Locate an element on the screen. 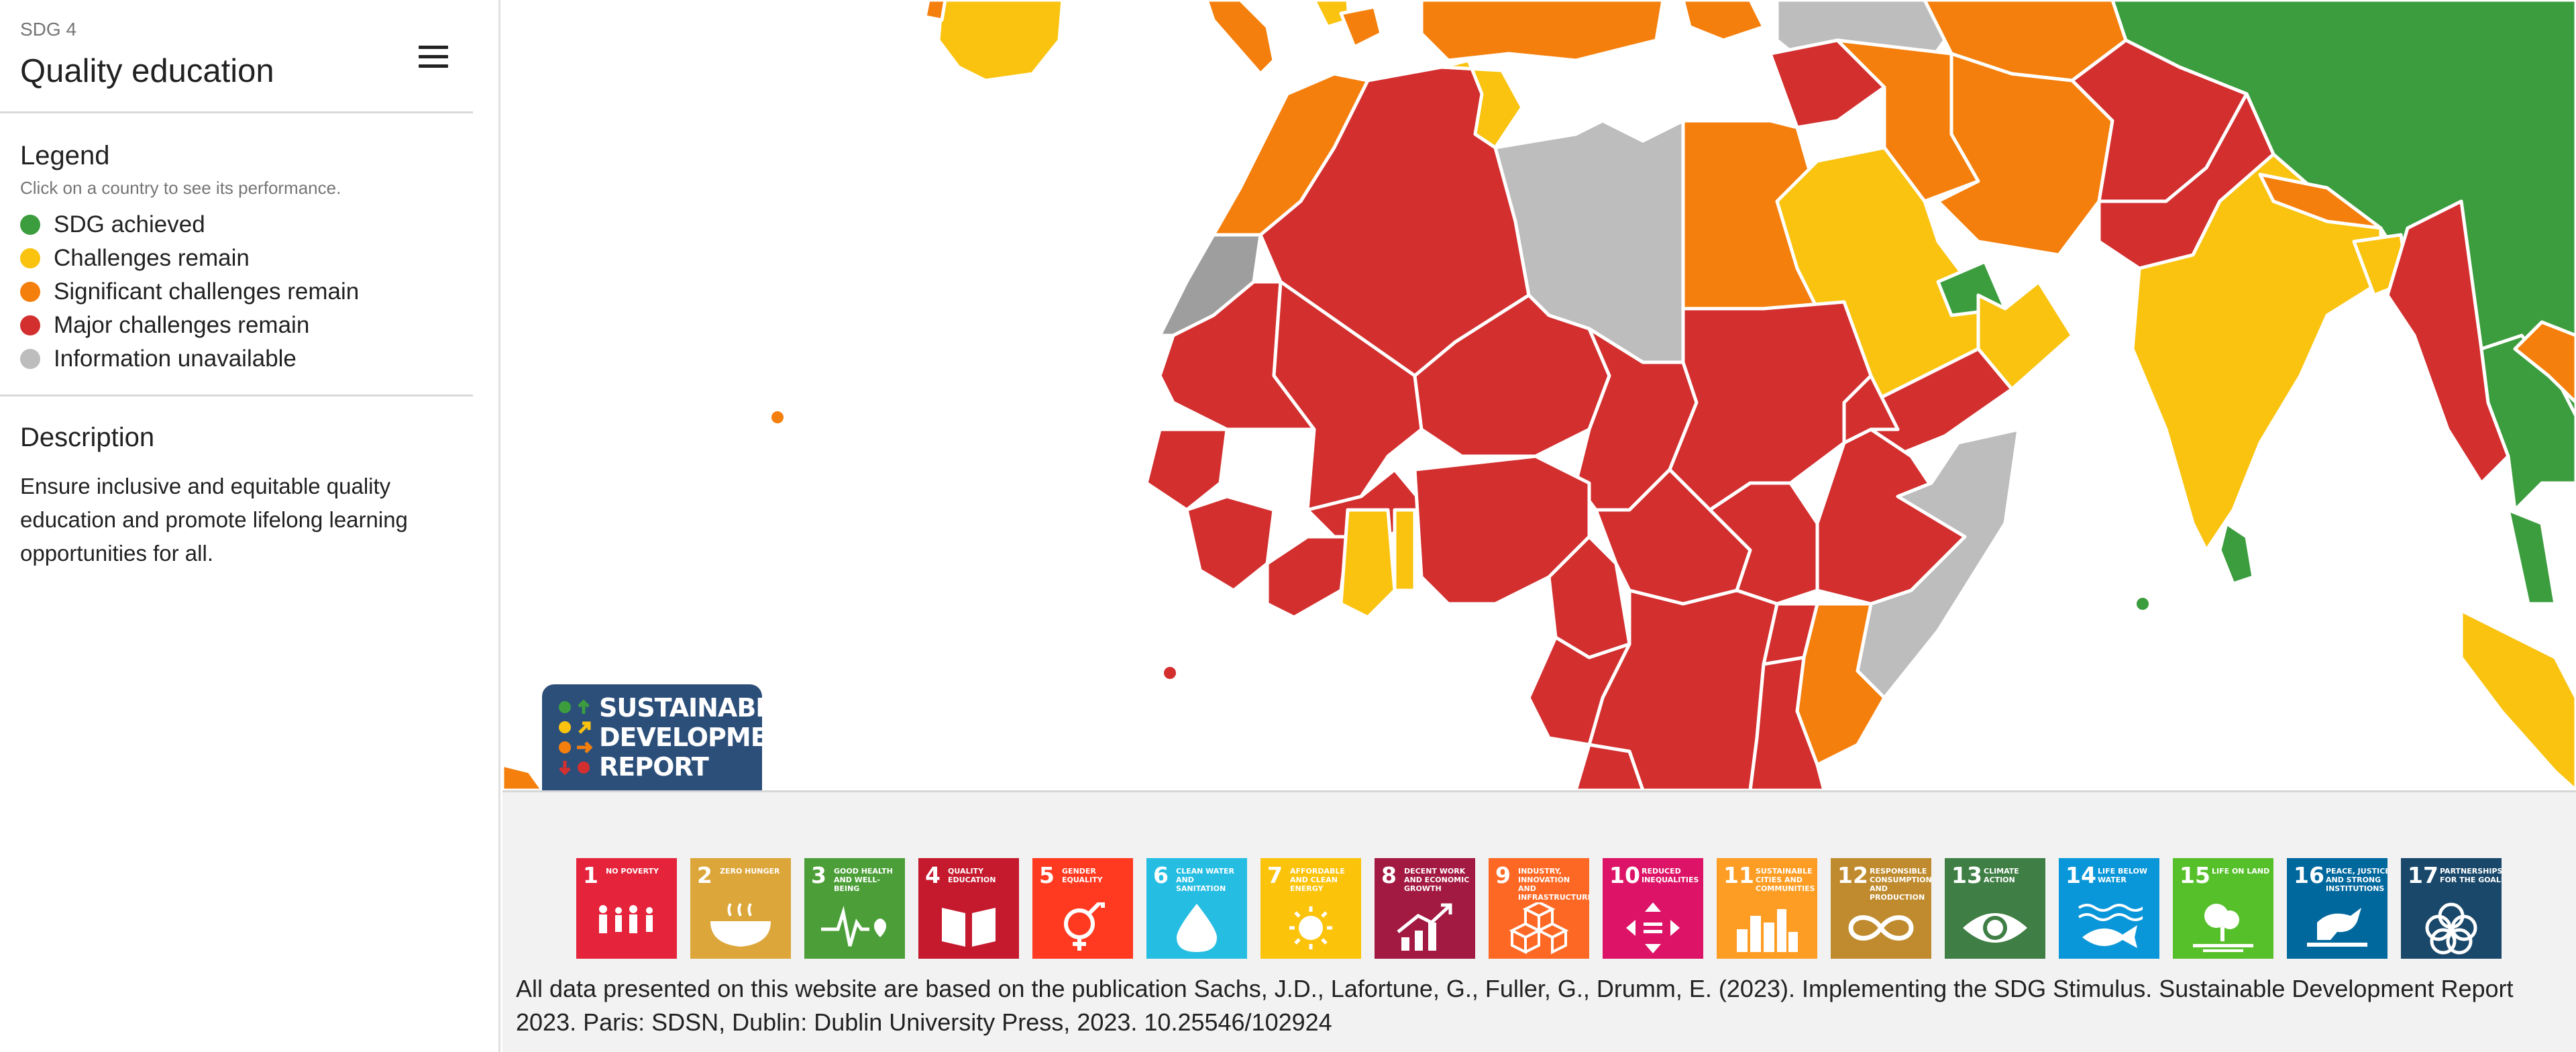  island-sao-tome is located at coordinates (1170, 673).